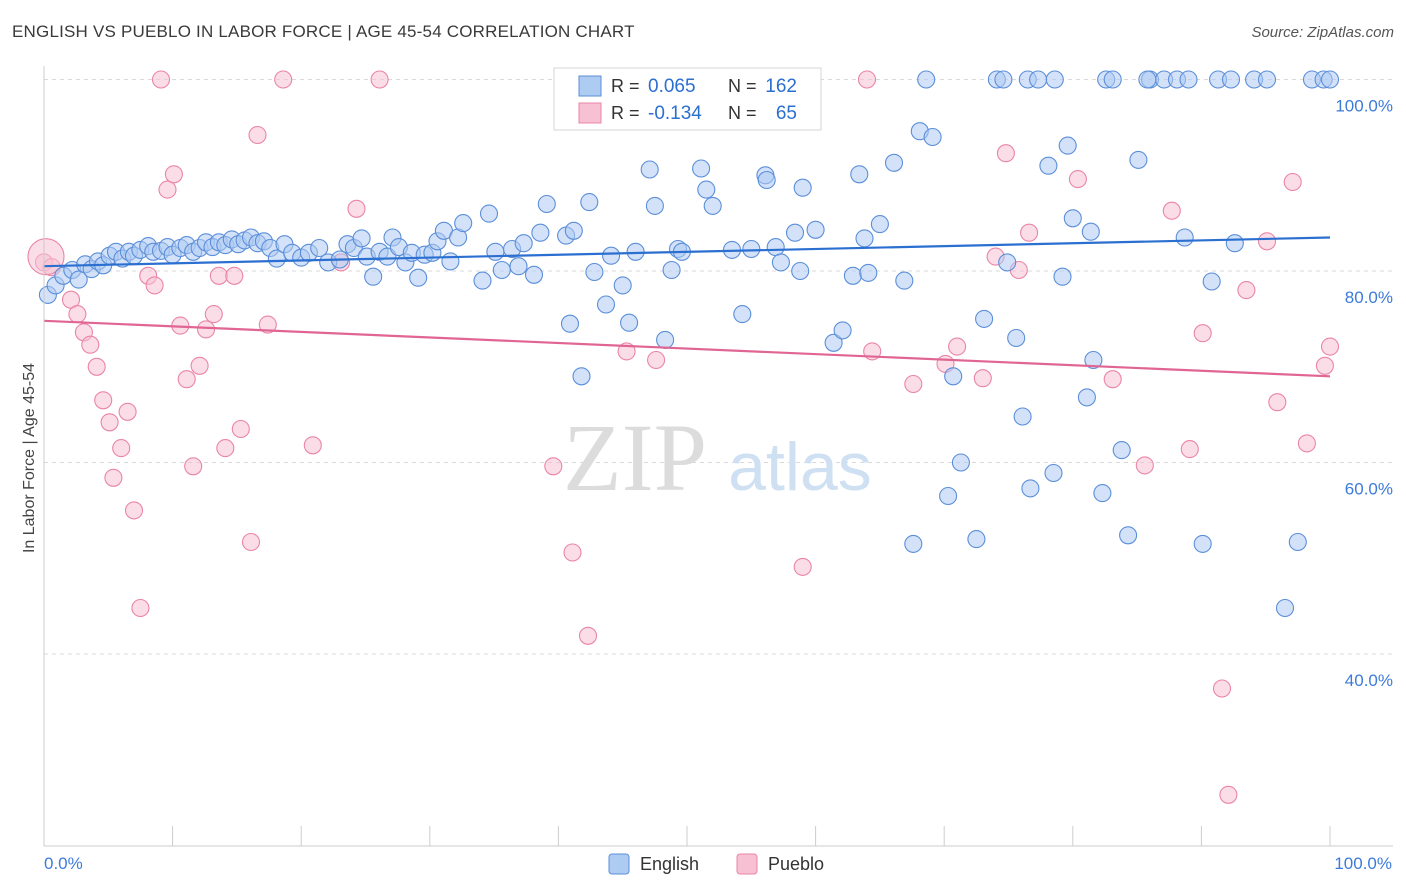 This screenshot has height=892, width=1406. What do you see at coordinates (635, 457) in the screenshot?
I see `watermark-zip: ZIP` at bounding box center [635, 457].